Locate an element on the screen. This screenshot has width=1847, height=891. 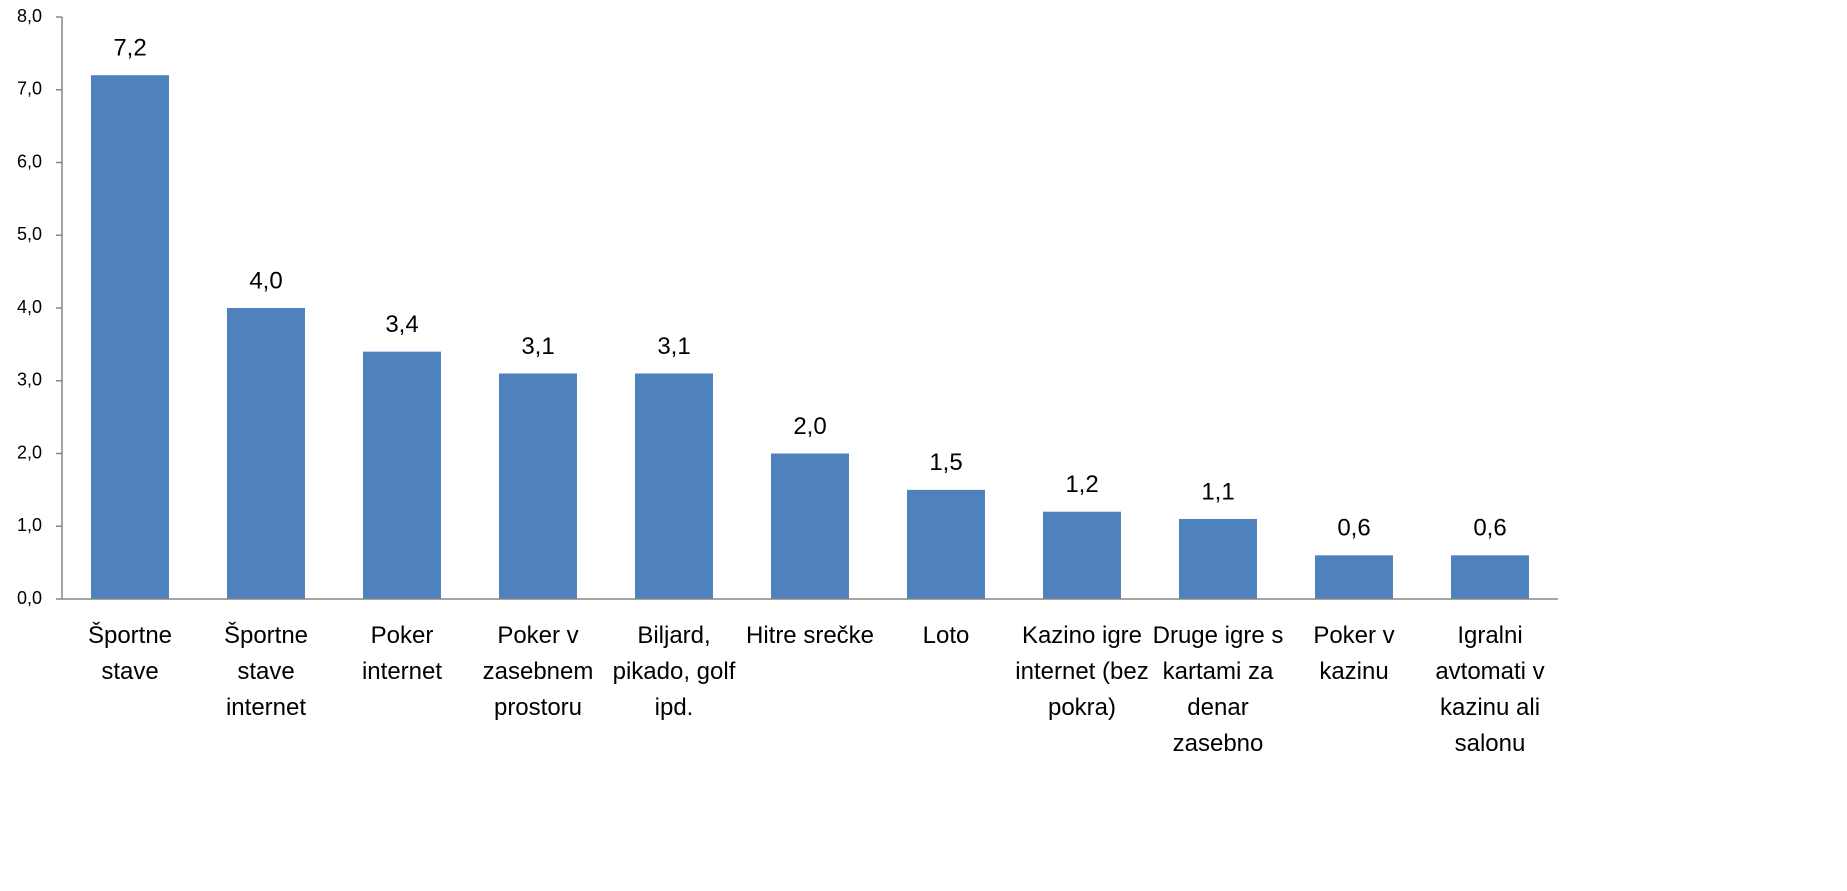
value-label: 2,0 is located at coordinates (809, 426).